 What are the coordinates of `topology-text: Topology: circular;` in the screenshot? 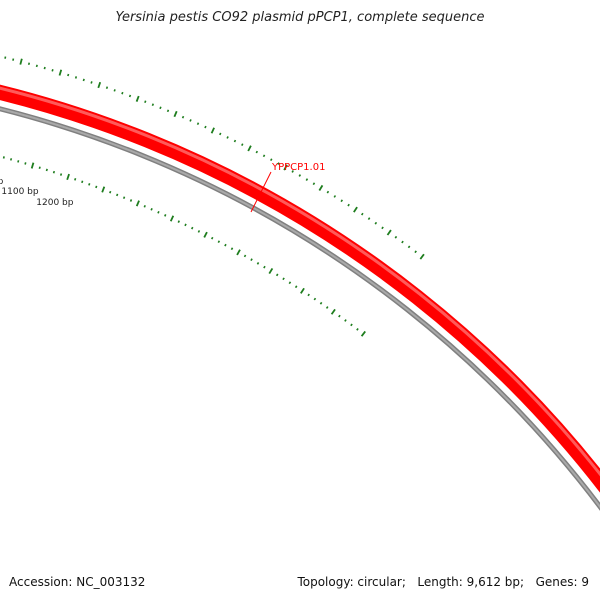 It's located at (351, 582).